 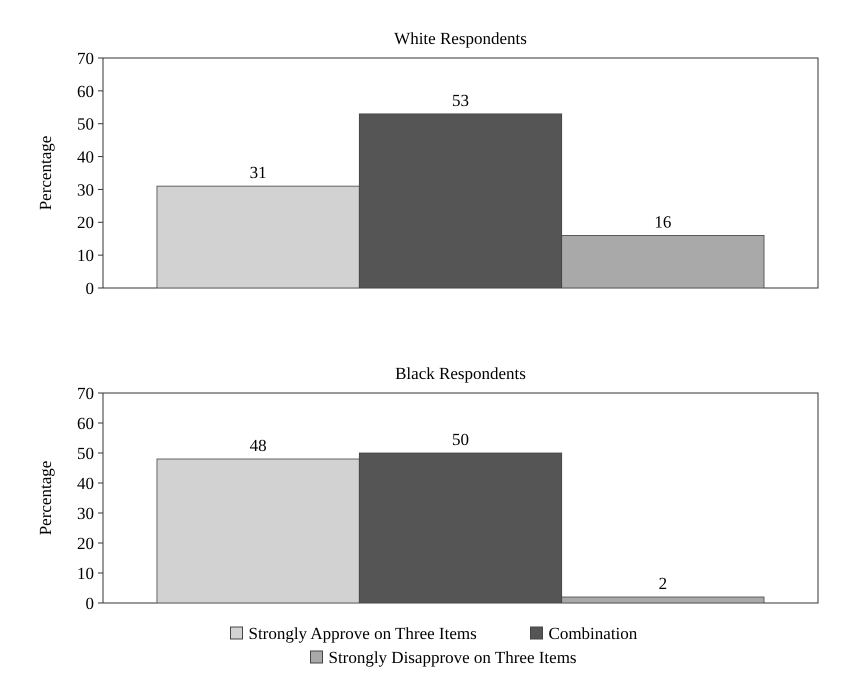 I want to click on data-label: 31, so click(x=258, y=172).